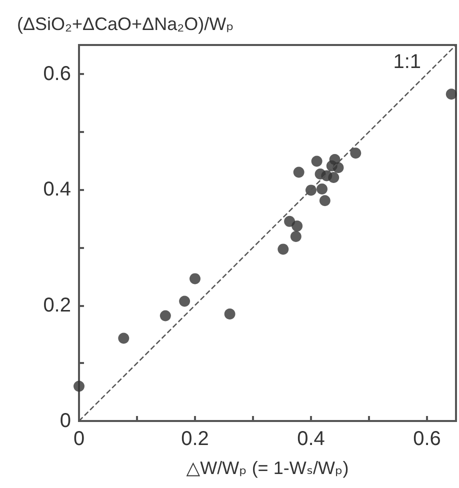 This screenshot has height=488, width=459. Describe the element at coordinates (427, 439) in the screenshot. I see `x-tick-label: 0.6` at that location.